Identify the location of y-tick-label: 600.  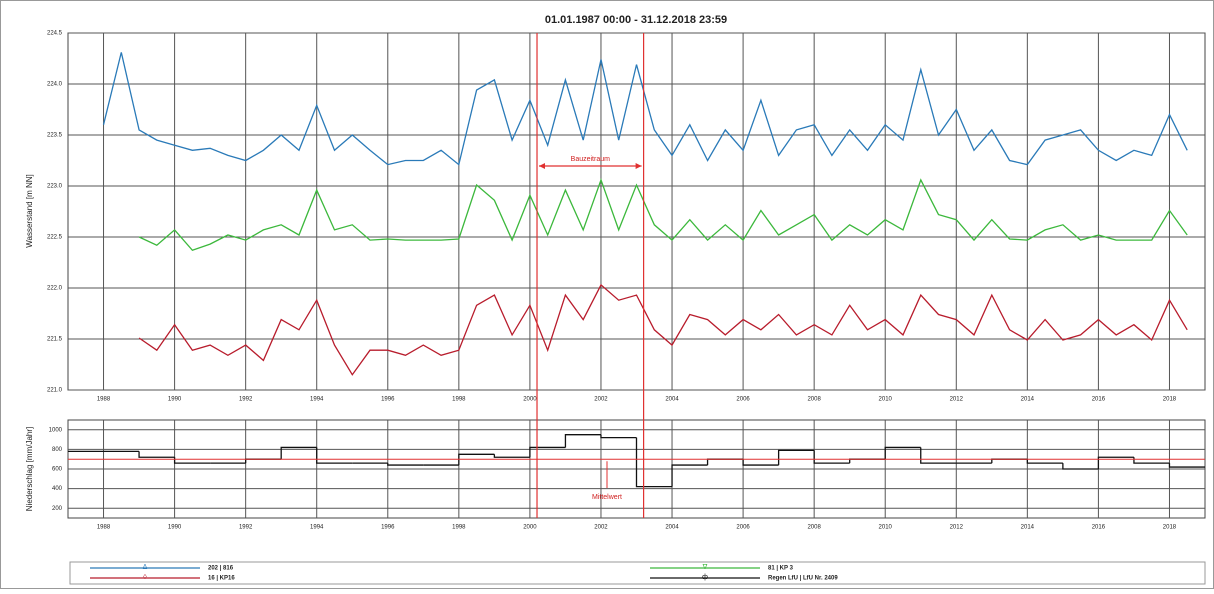
(57, 470).